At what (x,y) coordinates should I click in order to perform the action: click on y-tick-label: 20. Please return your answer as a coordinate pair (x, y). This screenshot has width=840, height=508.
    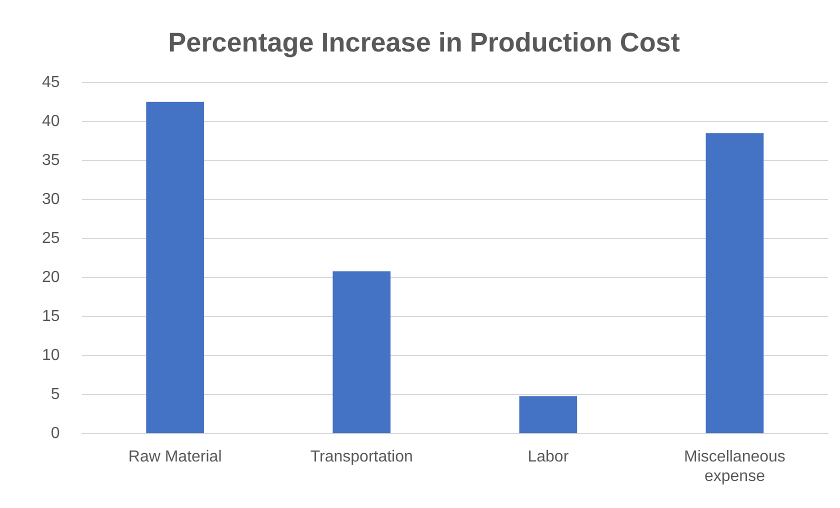
    Looking at the image, I should click on (51, 277).